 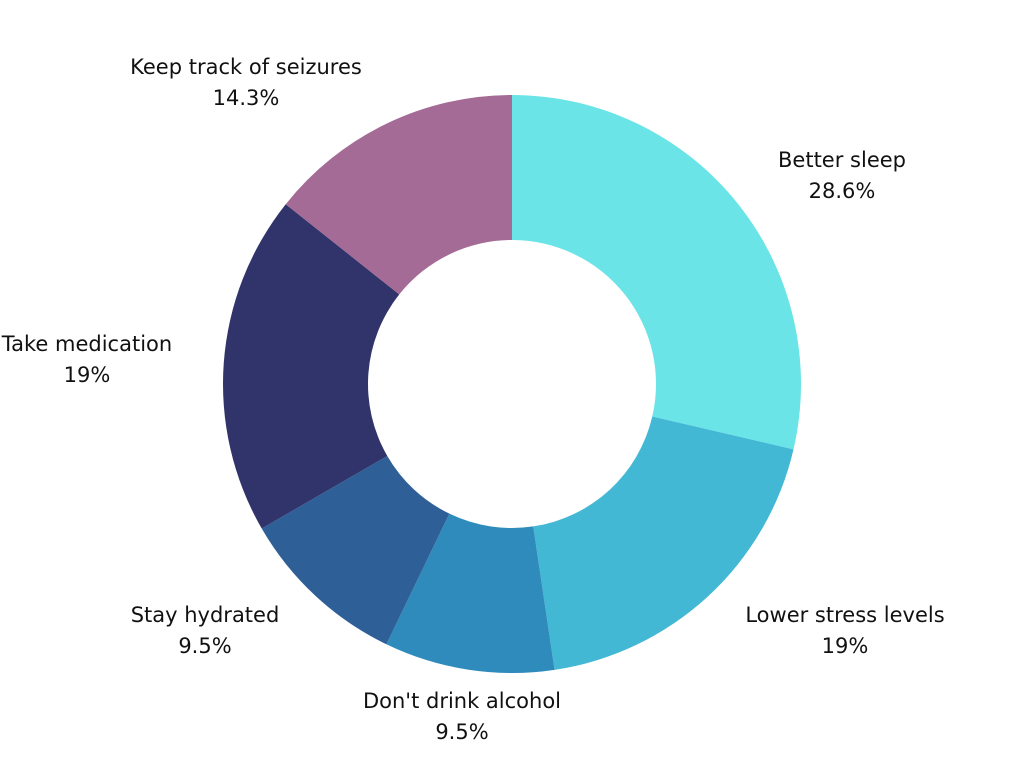 What do you see at coordinates (842, 160) in the screenshot?
I see `slice-name: Better sleep` at bounding box center [842, 160].